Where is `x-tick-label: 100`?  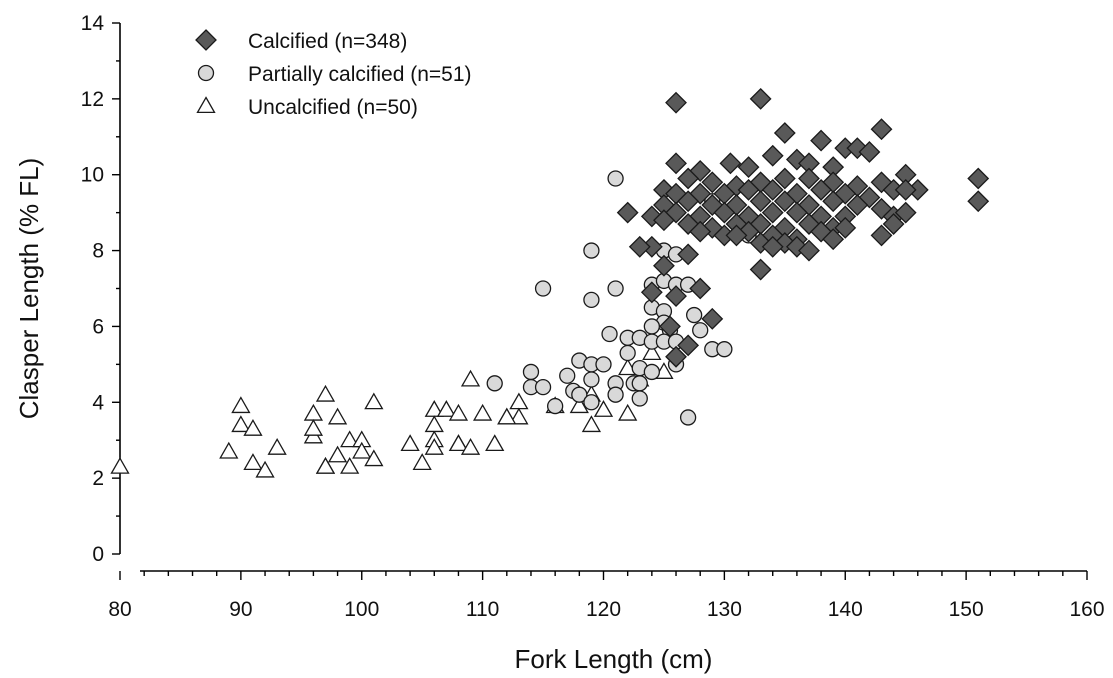
x-tick-label: 100 is located at coordinates (361, 609).